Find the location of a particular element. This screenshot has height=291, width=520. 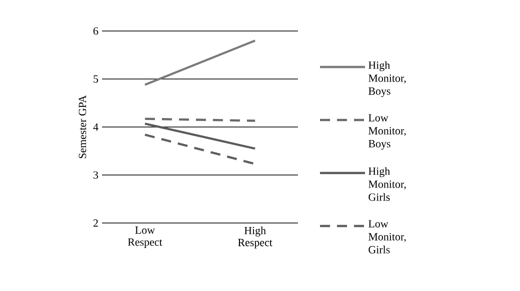

legend-label: Low Monitor, Girls is located at coordinates (387, 237).